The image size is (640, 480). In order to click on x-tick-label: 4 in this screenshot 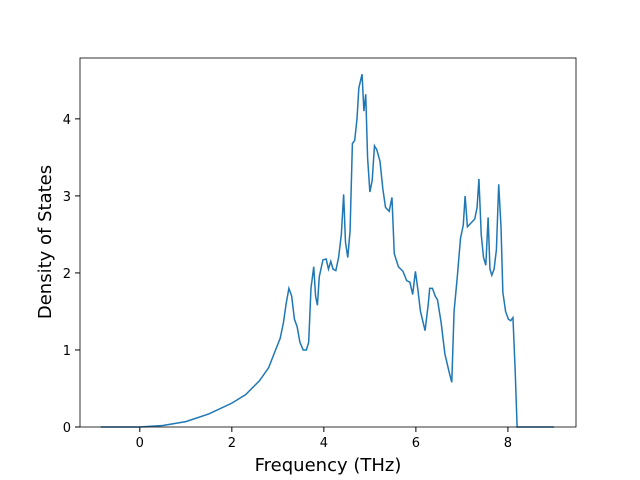, I will do `click(324, 443)`.